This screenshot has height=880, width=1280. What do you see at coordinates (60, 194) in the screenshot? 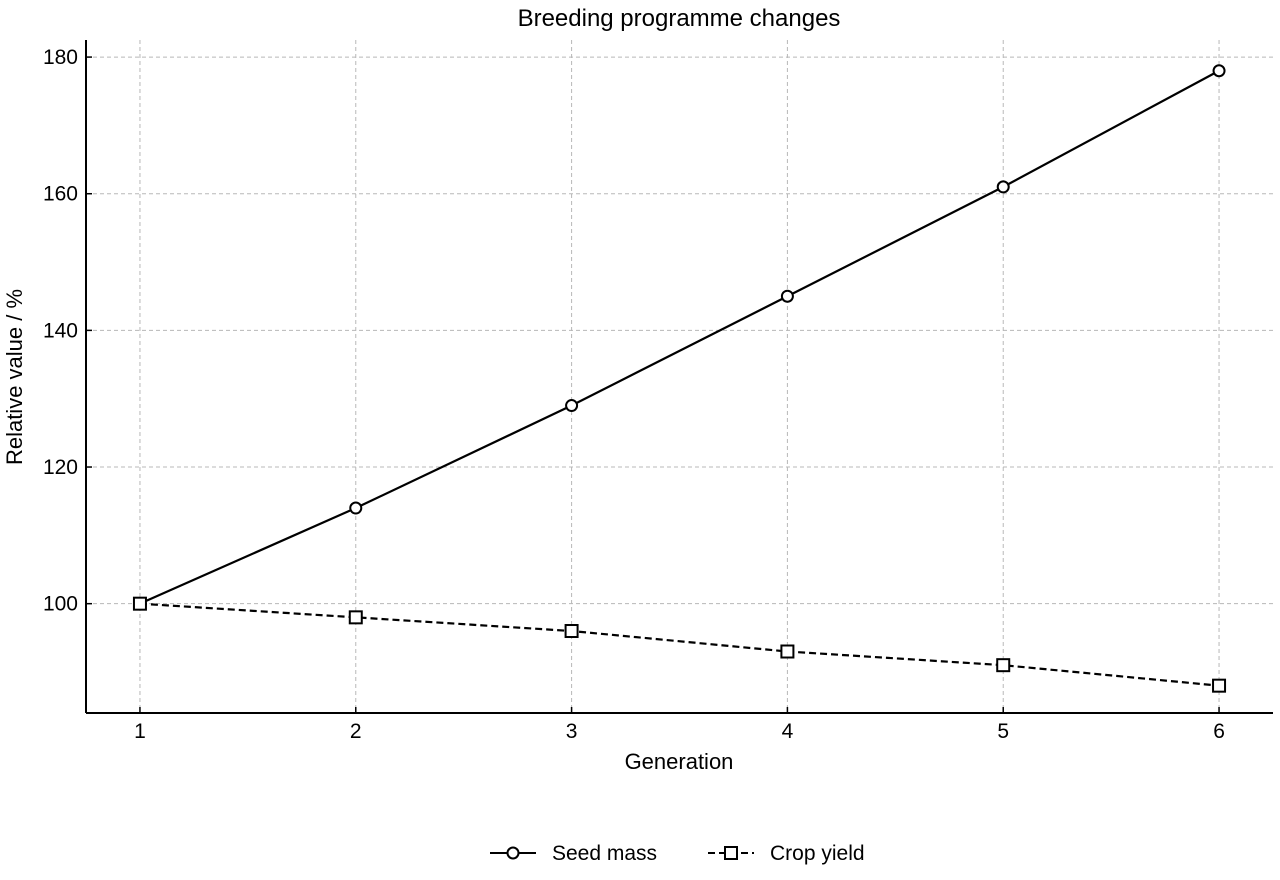
I see `y-tick-label: 160` at bounding box center [60, 194].